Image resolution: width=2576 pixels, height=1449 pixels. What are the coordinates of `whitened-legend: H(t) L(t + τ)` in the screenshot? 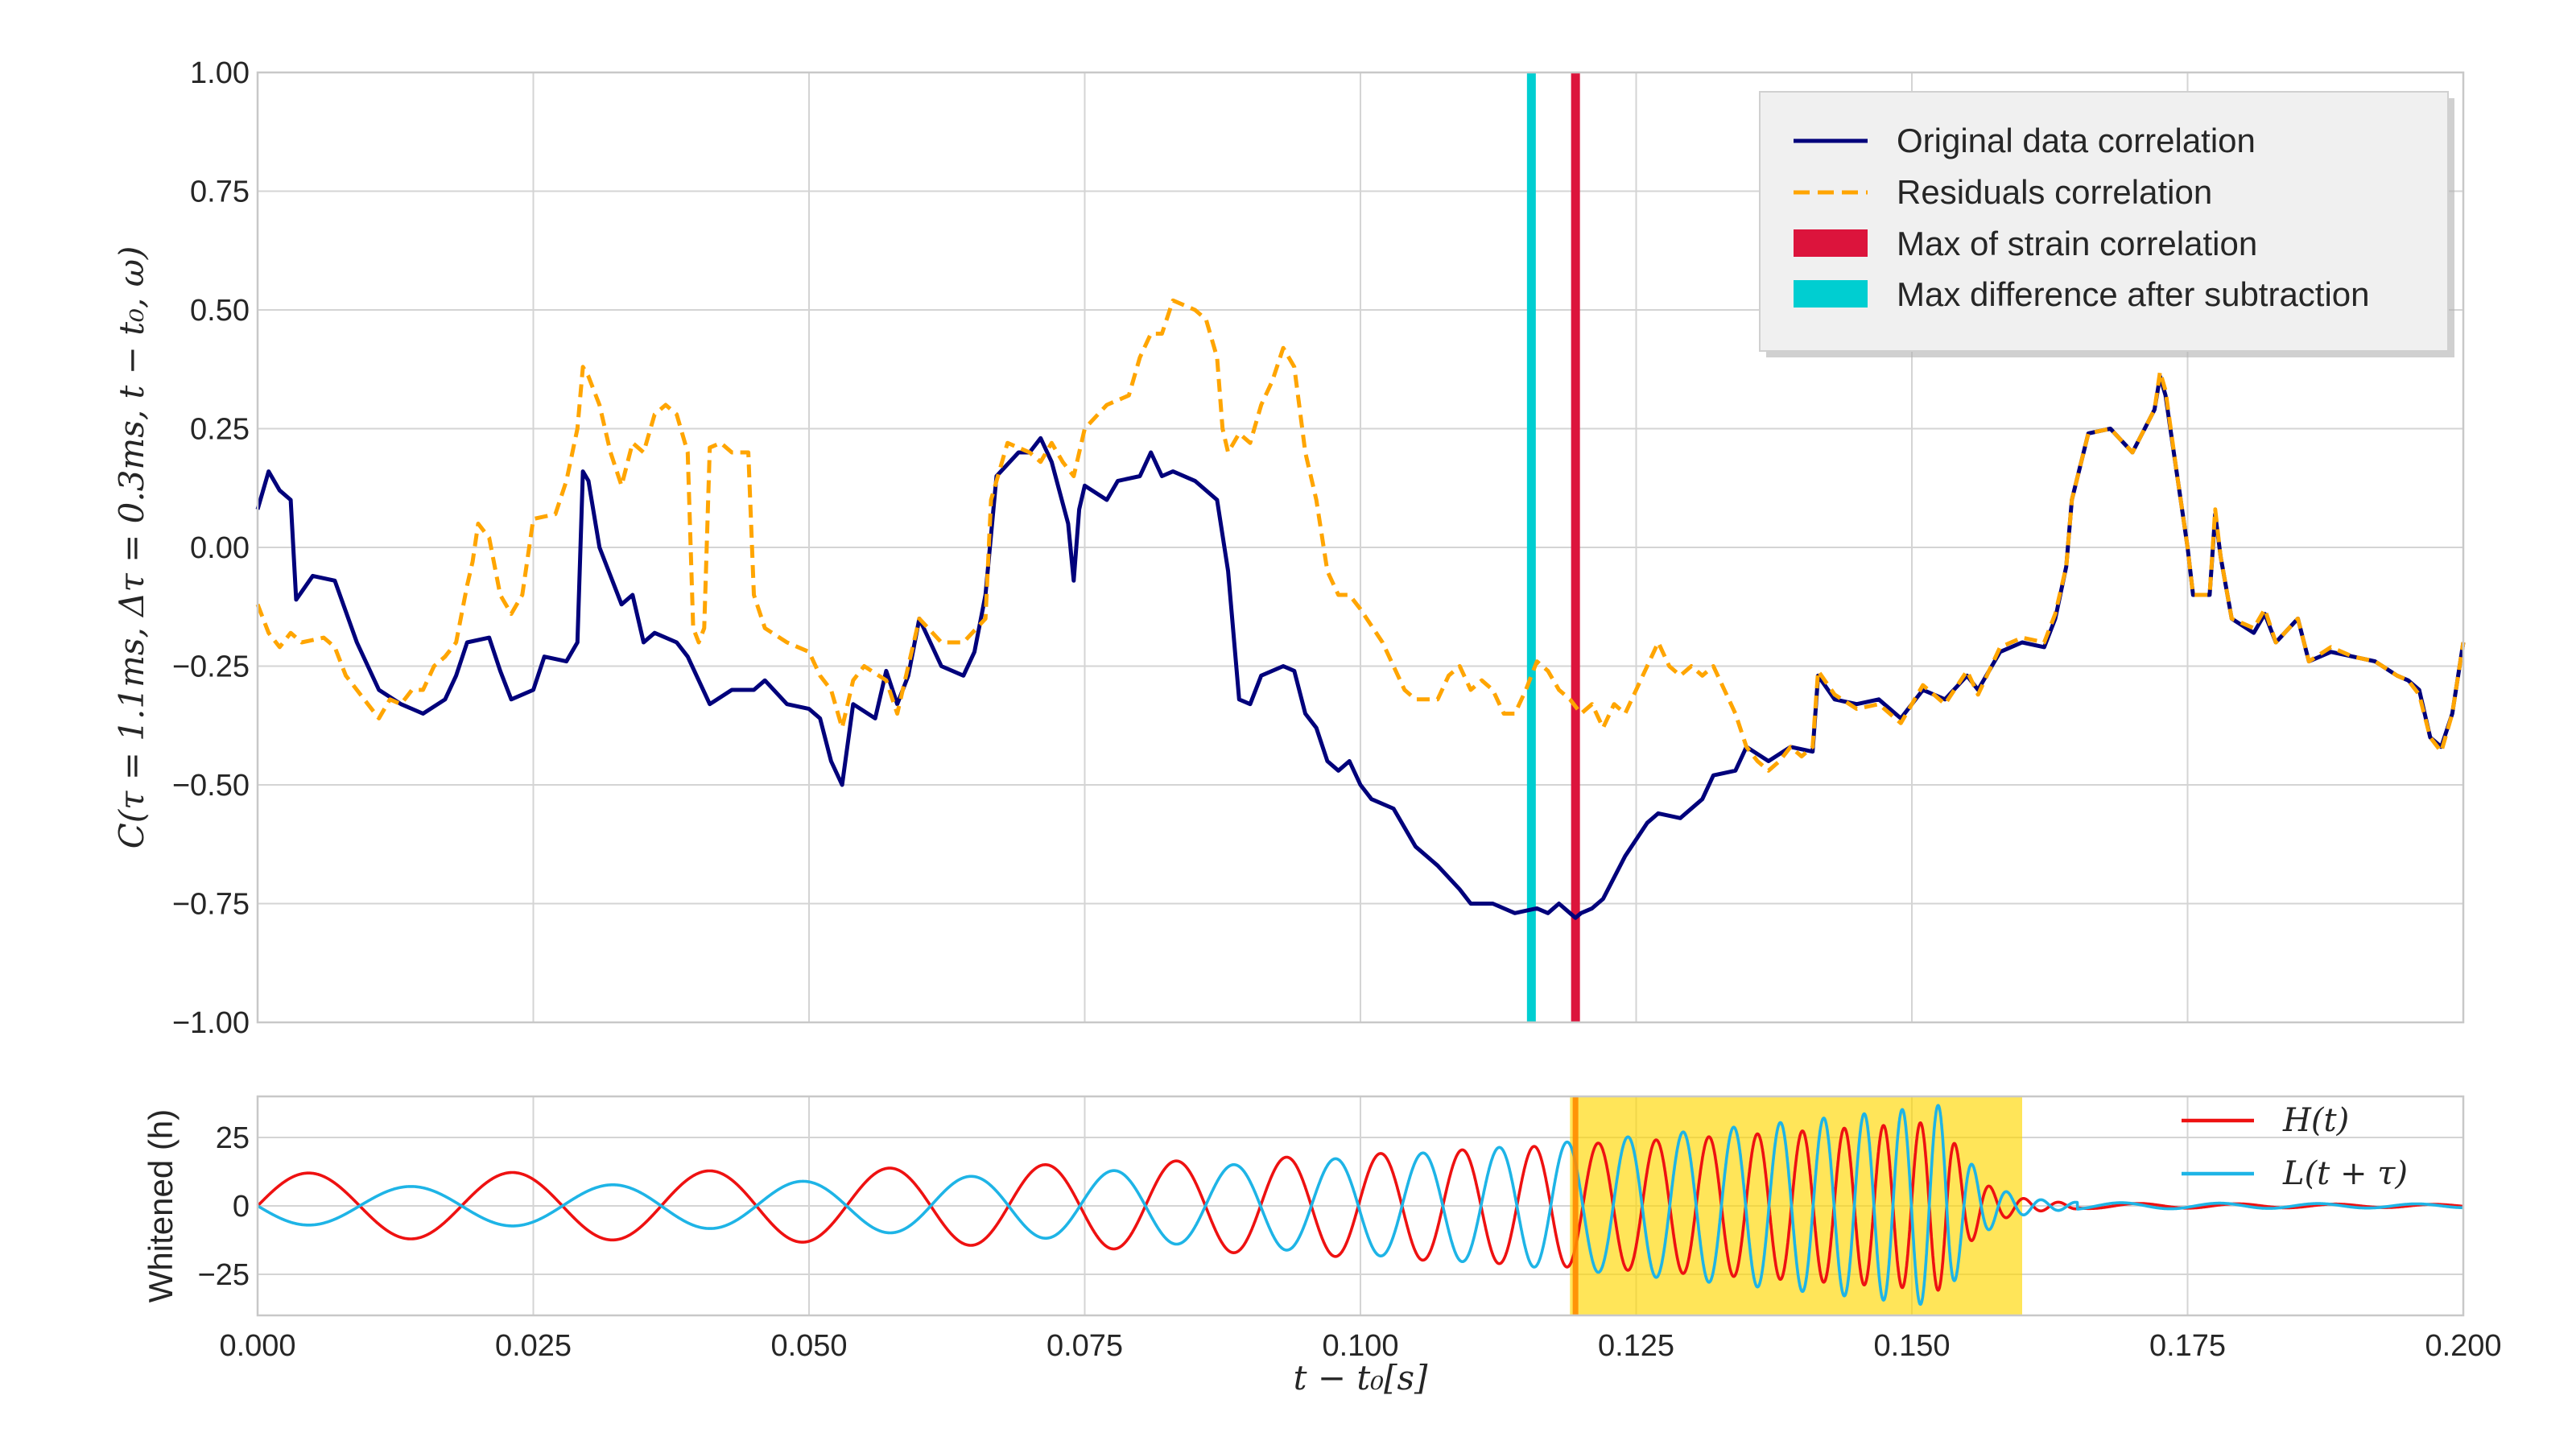 It's located at (2295, 1147).